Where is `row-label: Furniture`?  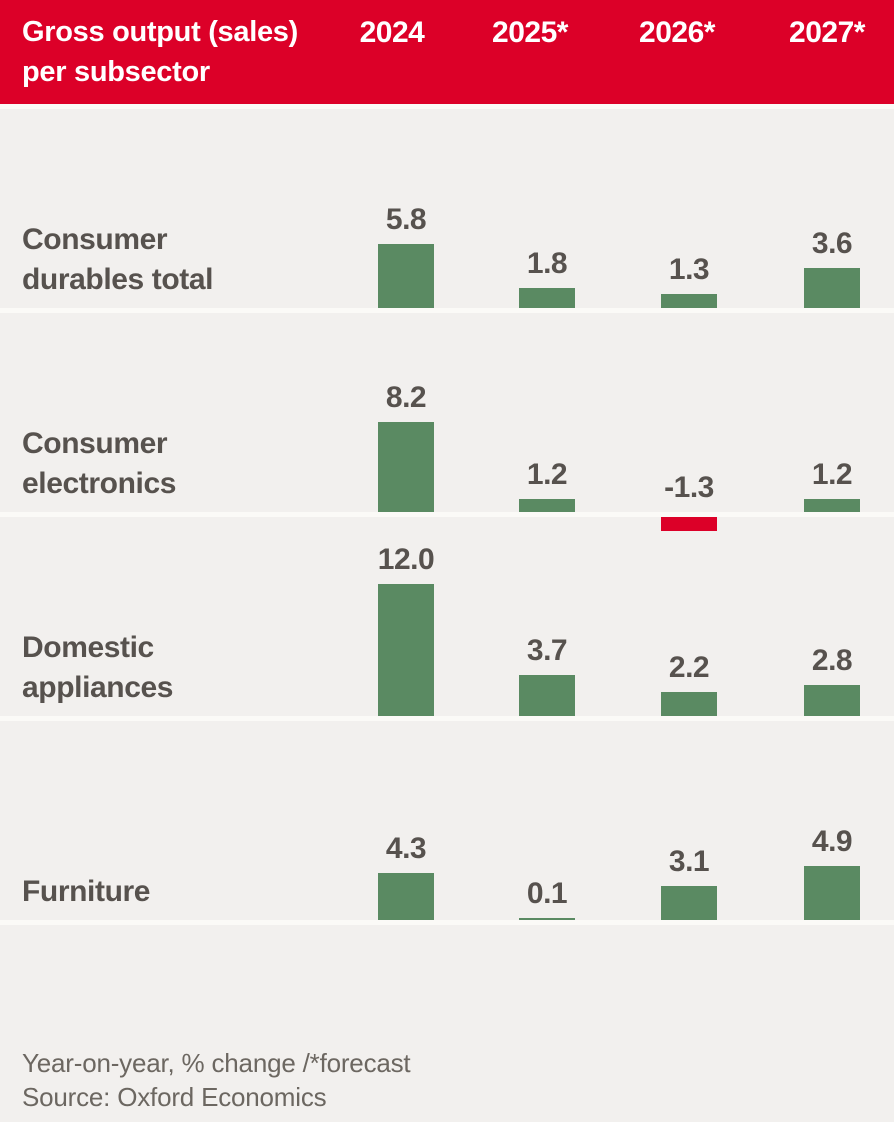
row-label: Furniture is located at coordinates (86, 892).